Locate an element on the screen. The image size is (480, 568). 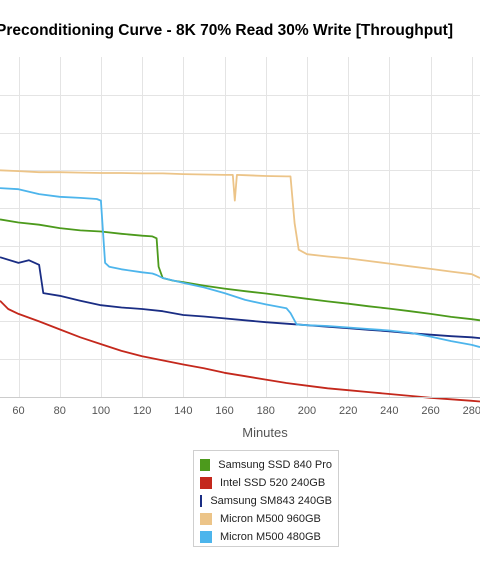
legend-item: Intel SSD 520 240GB is located at coordinates (266, 483).